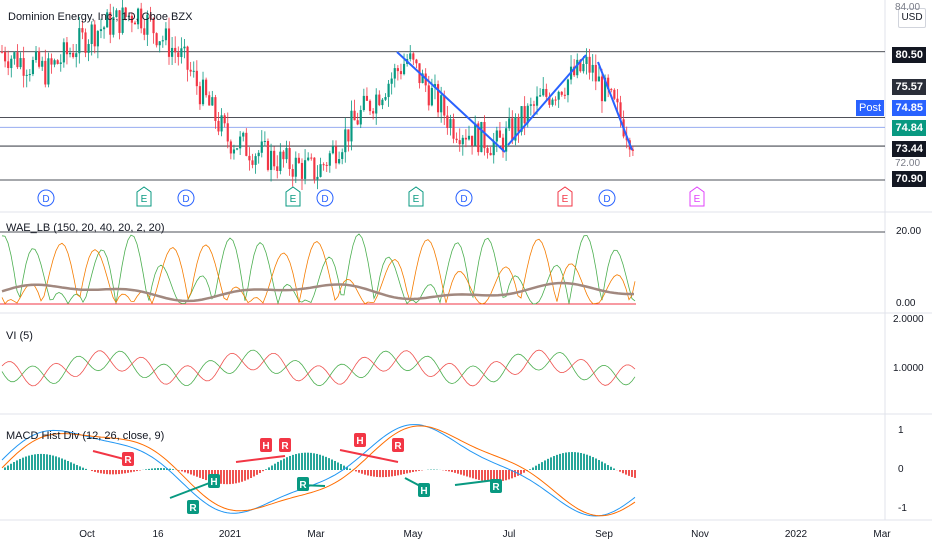 The image size is (932, 550). I want to click on price-level-84: 84.00, so click(908, 7).